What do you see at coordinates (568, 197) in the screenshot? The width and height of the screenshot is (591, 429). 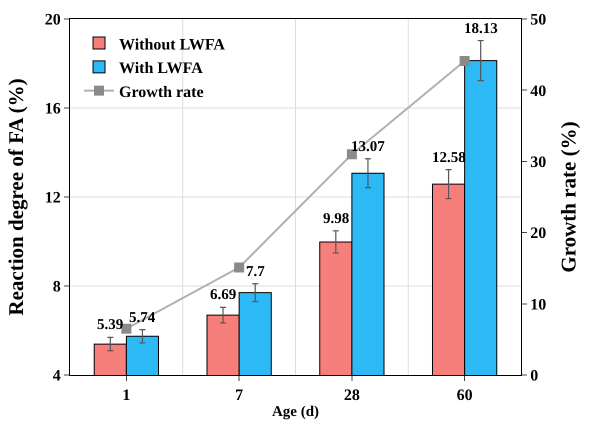 I see `y2-axis-title: Growth rate (%)` at bounding box center [568, 197].